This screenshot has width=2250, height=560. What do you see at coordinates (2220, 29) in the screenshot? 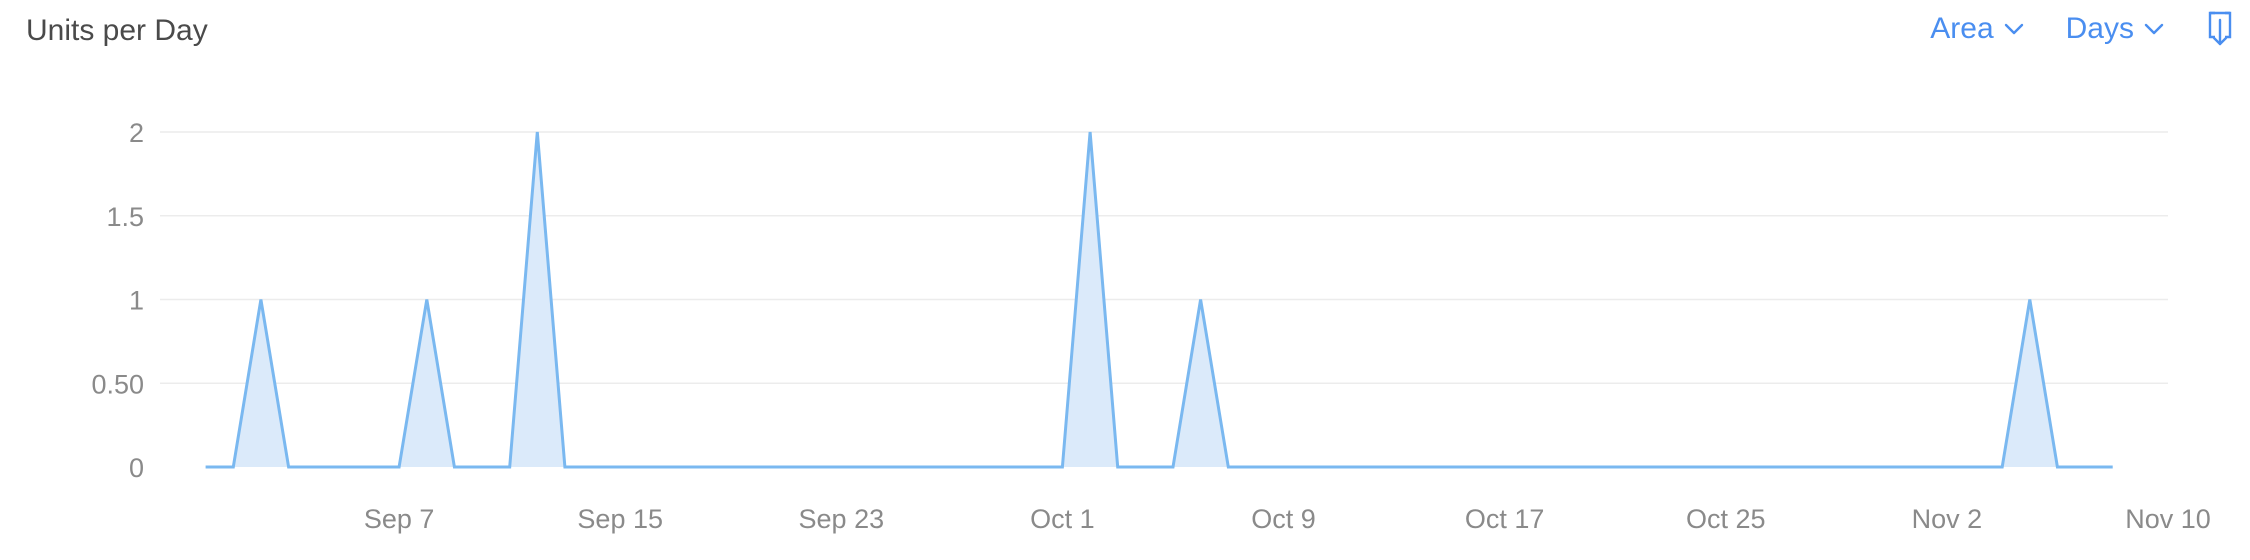
I see `download-icon` at bounding box center [2220, 29].